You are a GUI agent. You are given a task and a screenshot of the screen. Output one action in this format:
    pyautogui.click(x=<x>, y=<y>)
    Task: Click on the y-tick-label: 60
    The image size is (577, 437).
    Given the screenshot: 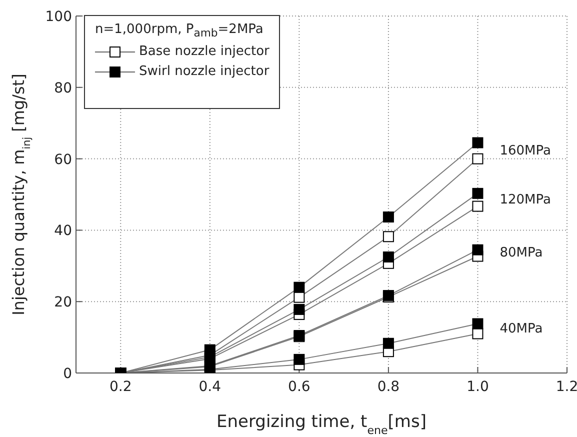 What is the action you would take?
    pyautogui.click(x=63, y=160)
    